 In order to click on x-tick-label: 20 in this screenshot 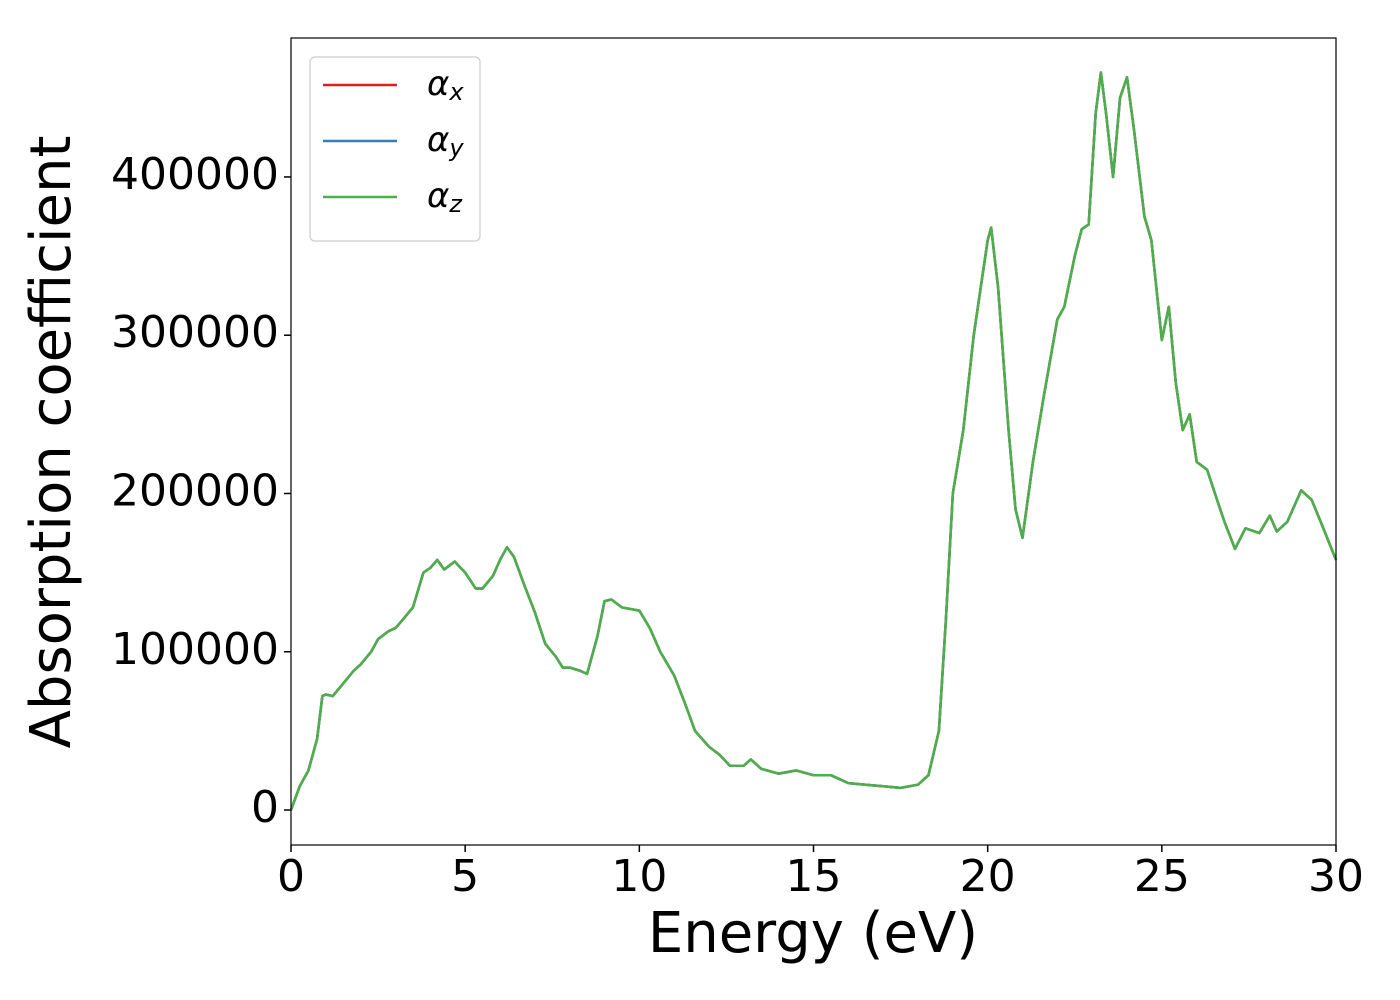, I will do `click(988, 876)`.